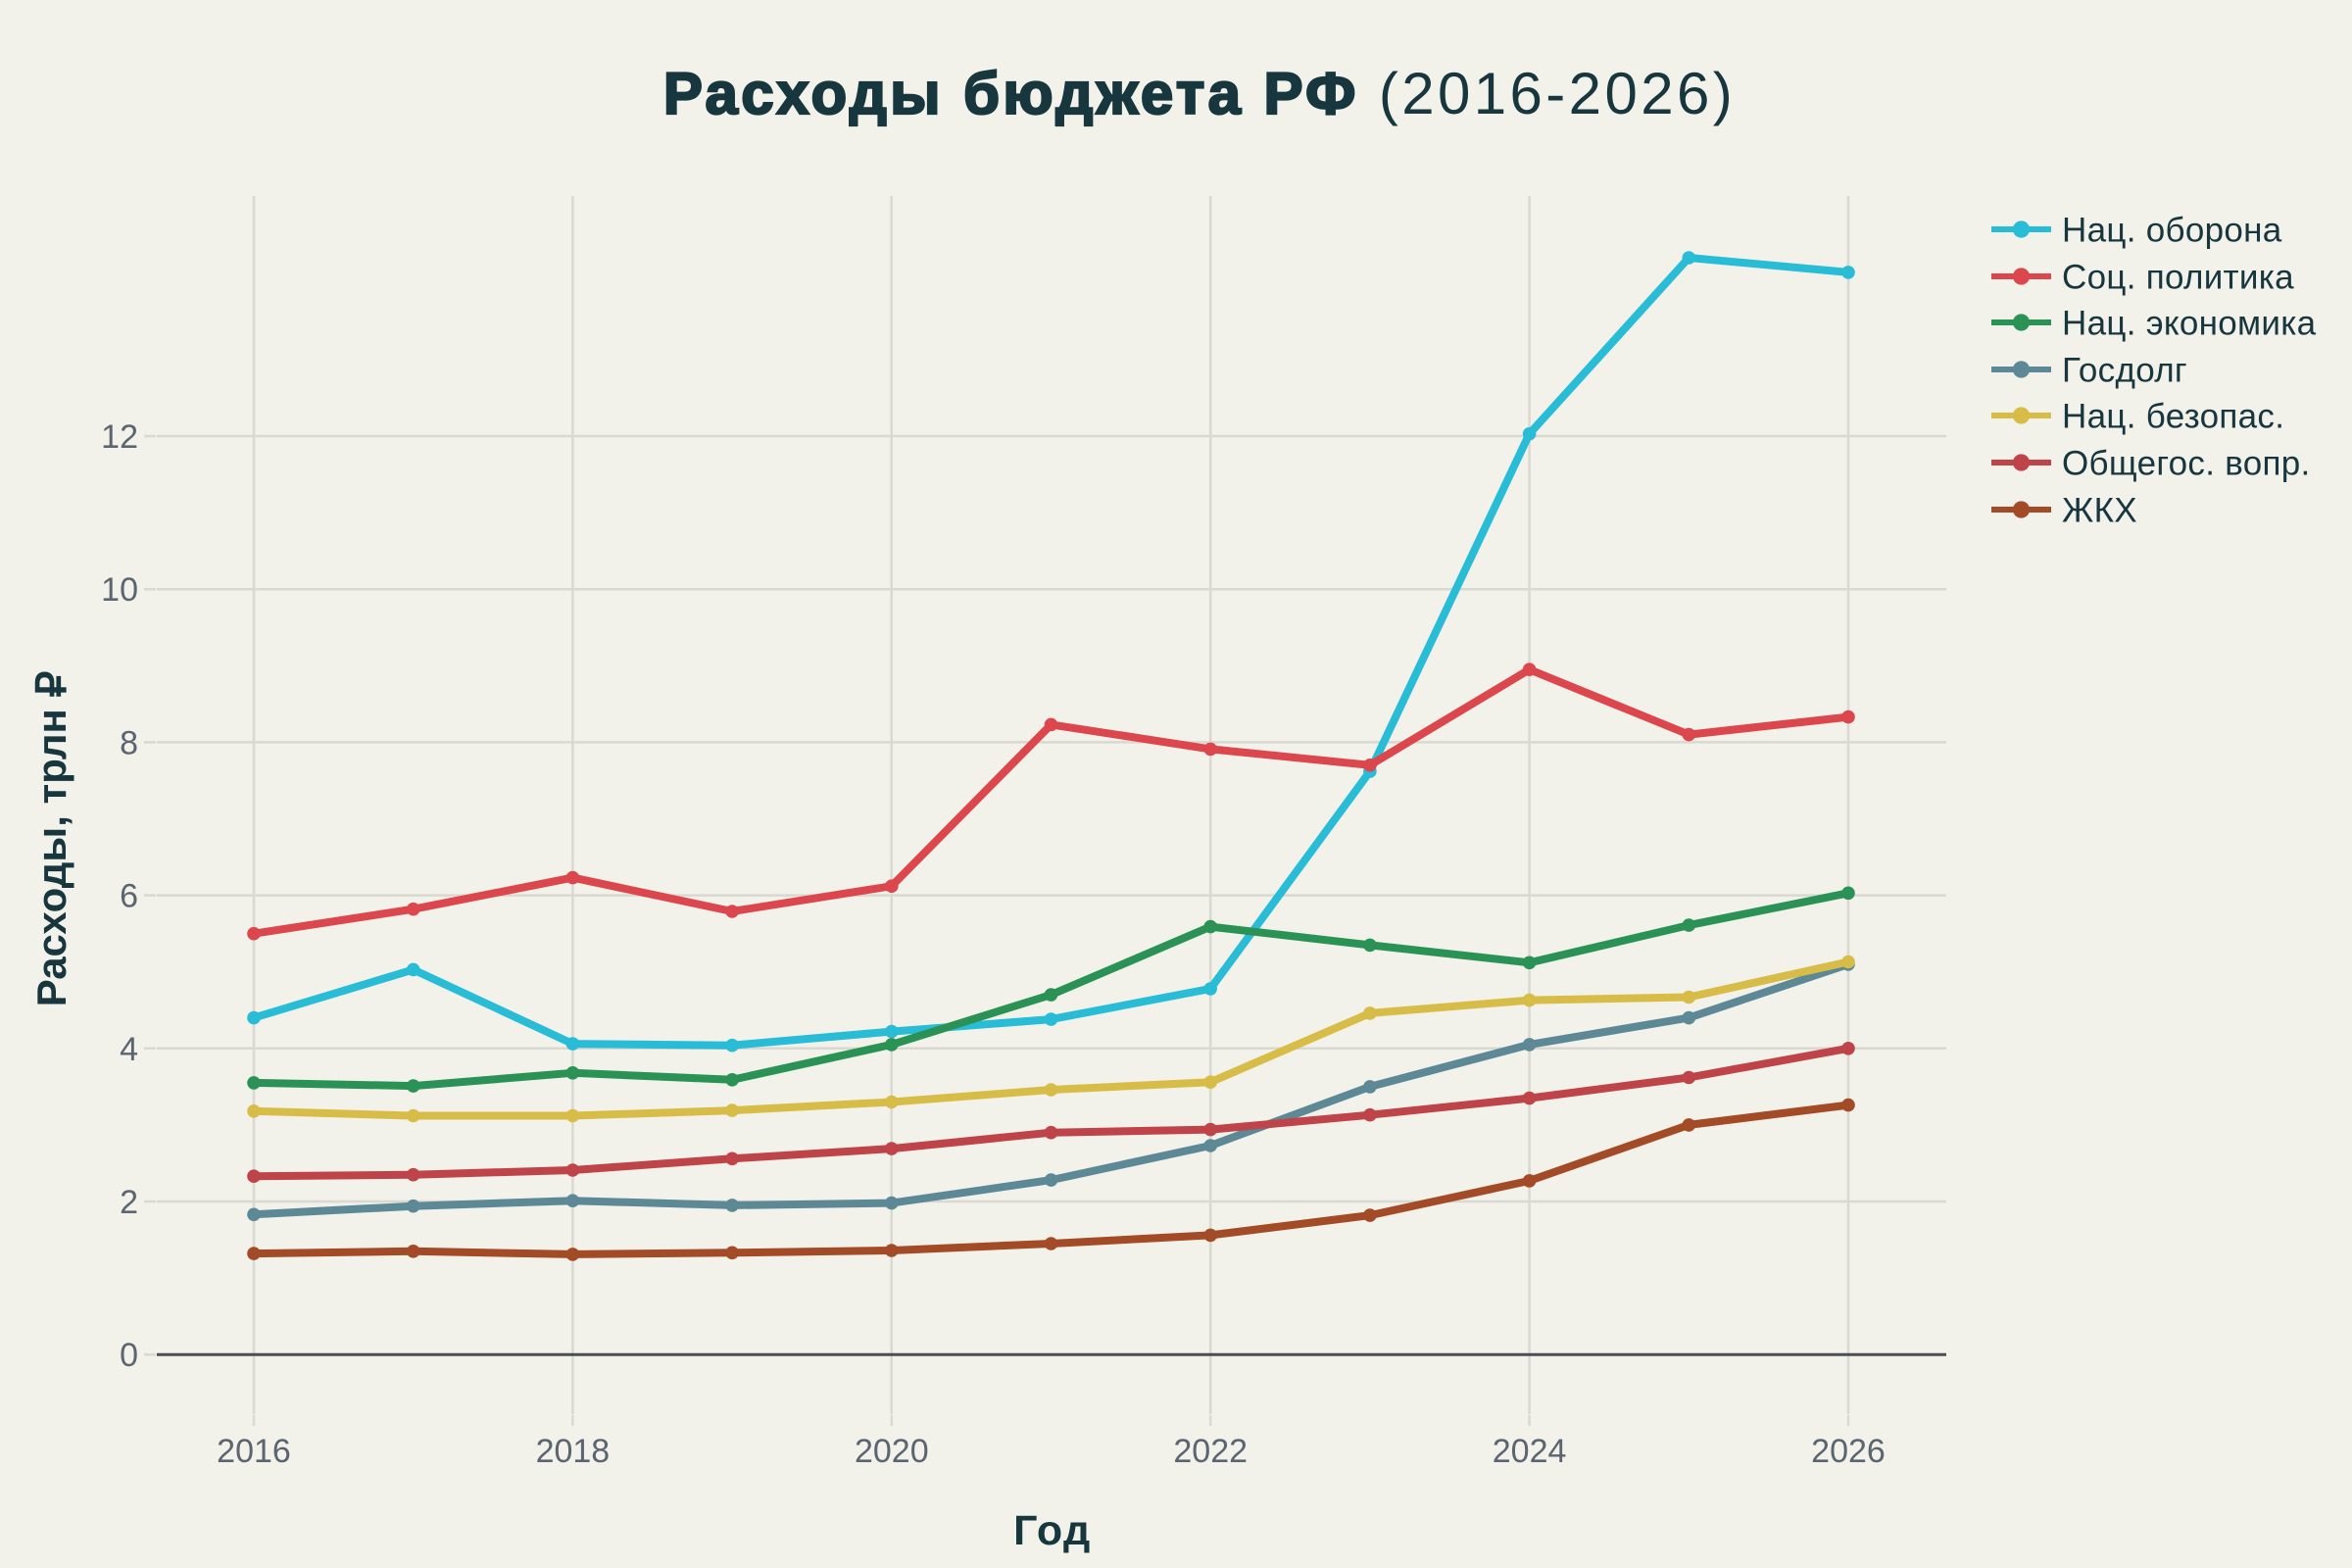 Image resolution: width=2352 pixels, height=1568 pixels. I want to click on svg-text: 2018, so click(573, 1451).